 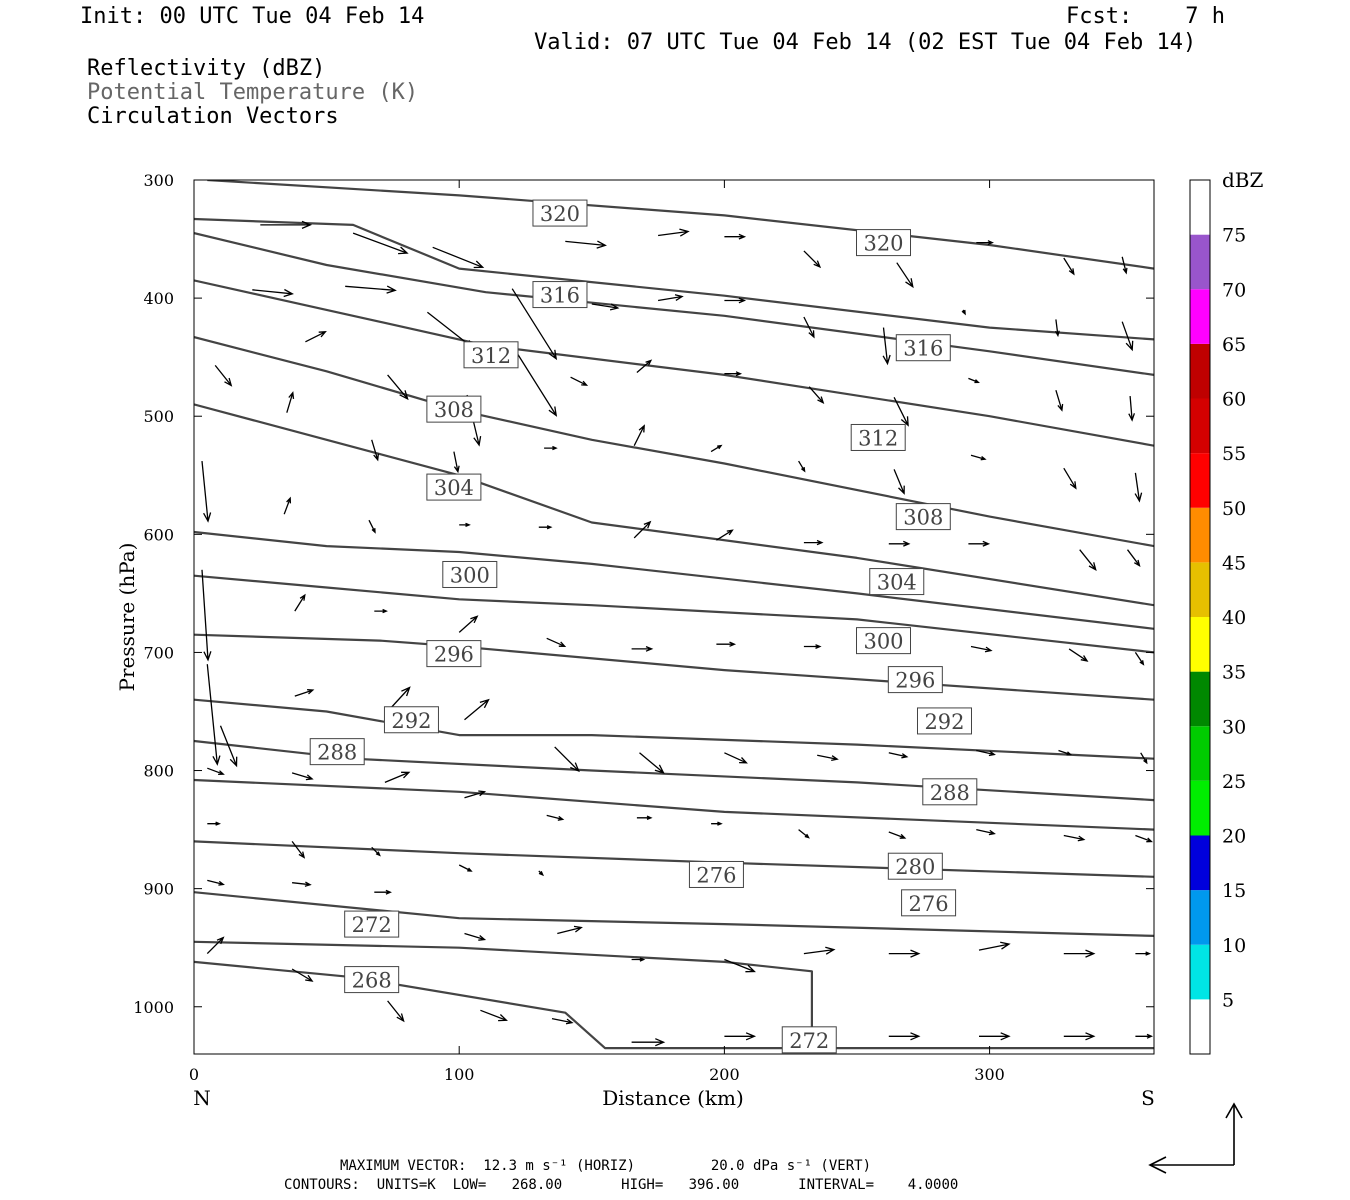 I want to click on contour-label: 316, so click(x=560, y=296).